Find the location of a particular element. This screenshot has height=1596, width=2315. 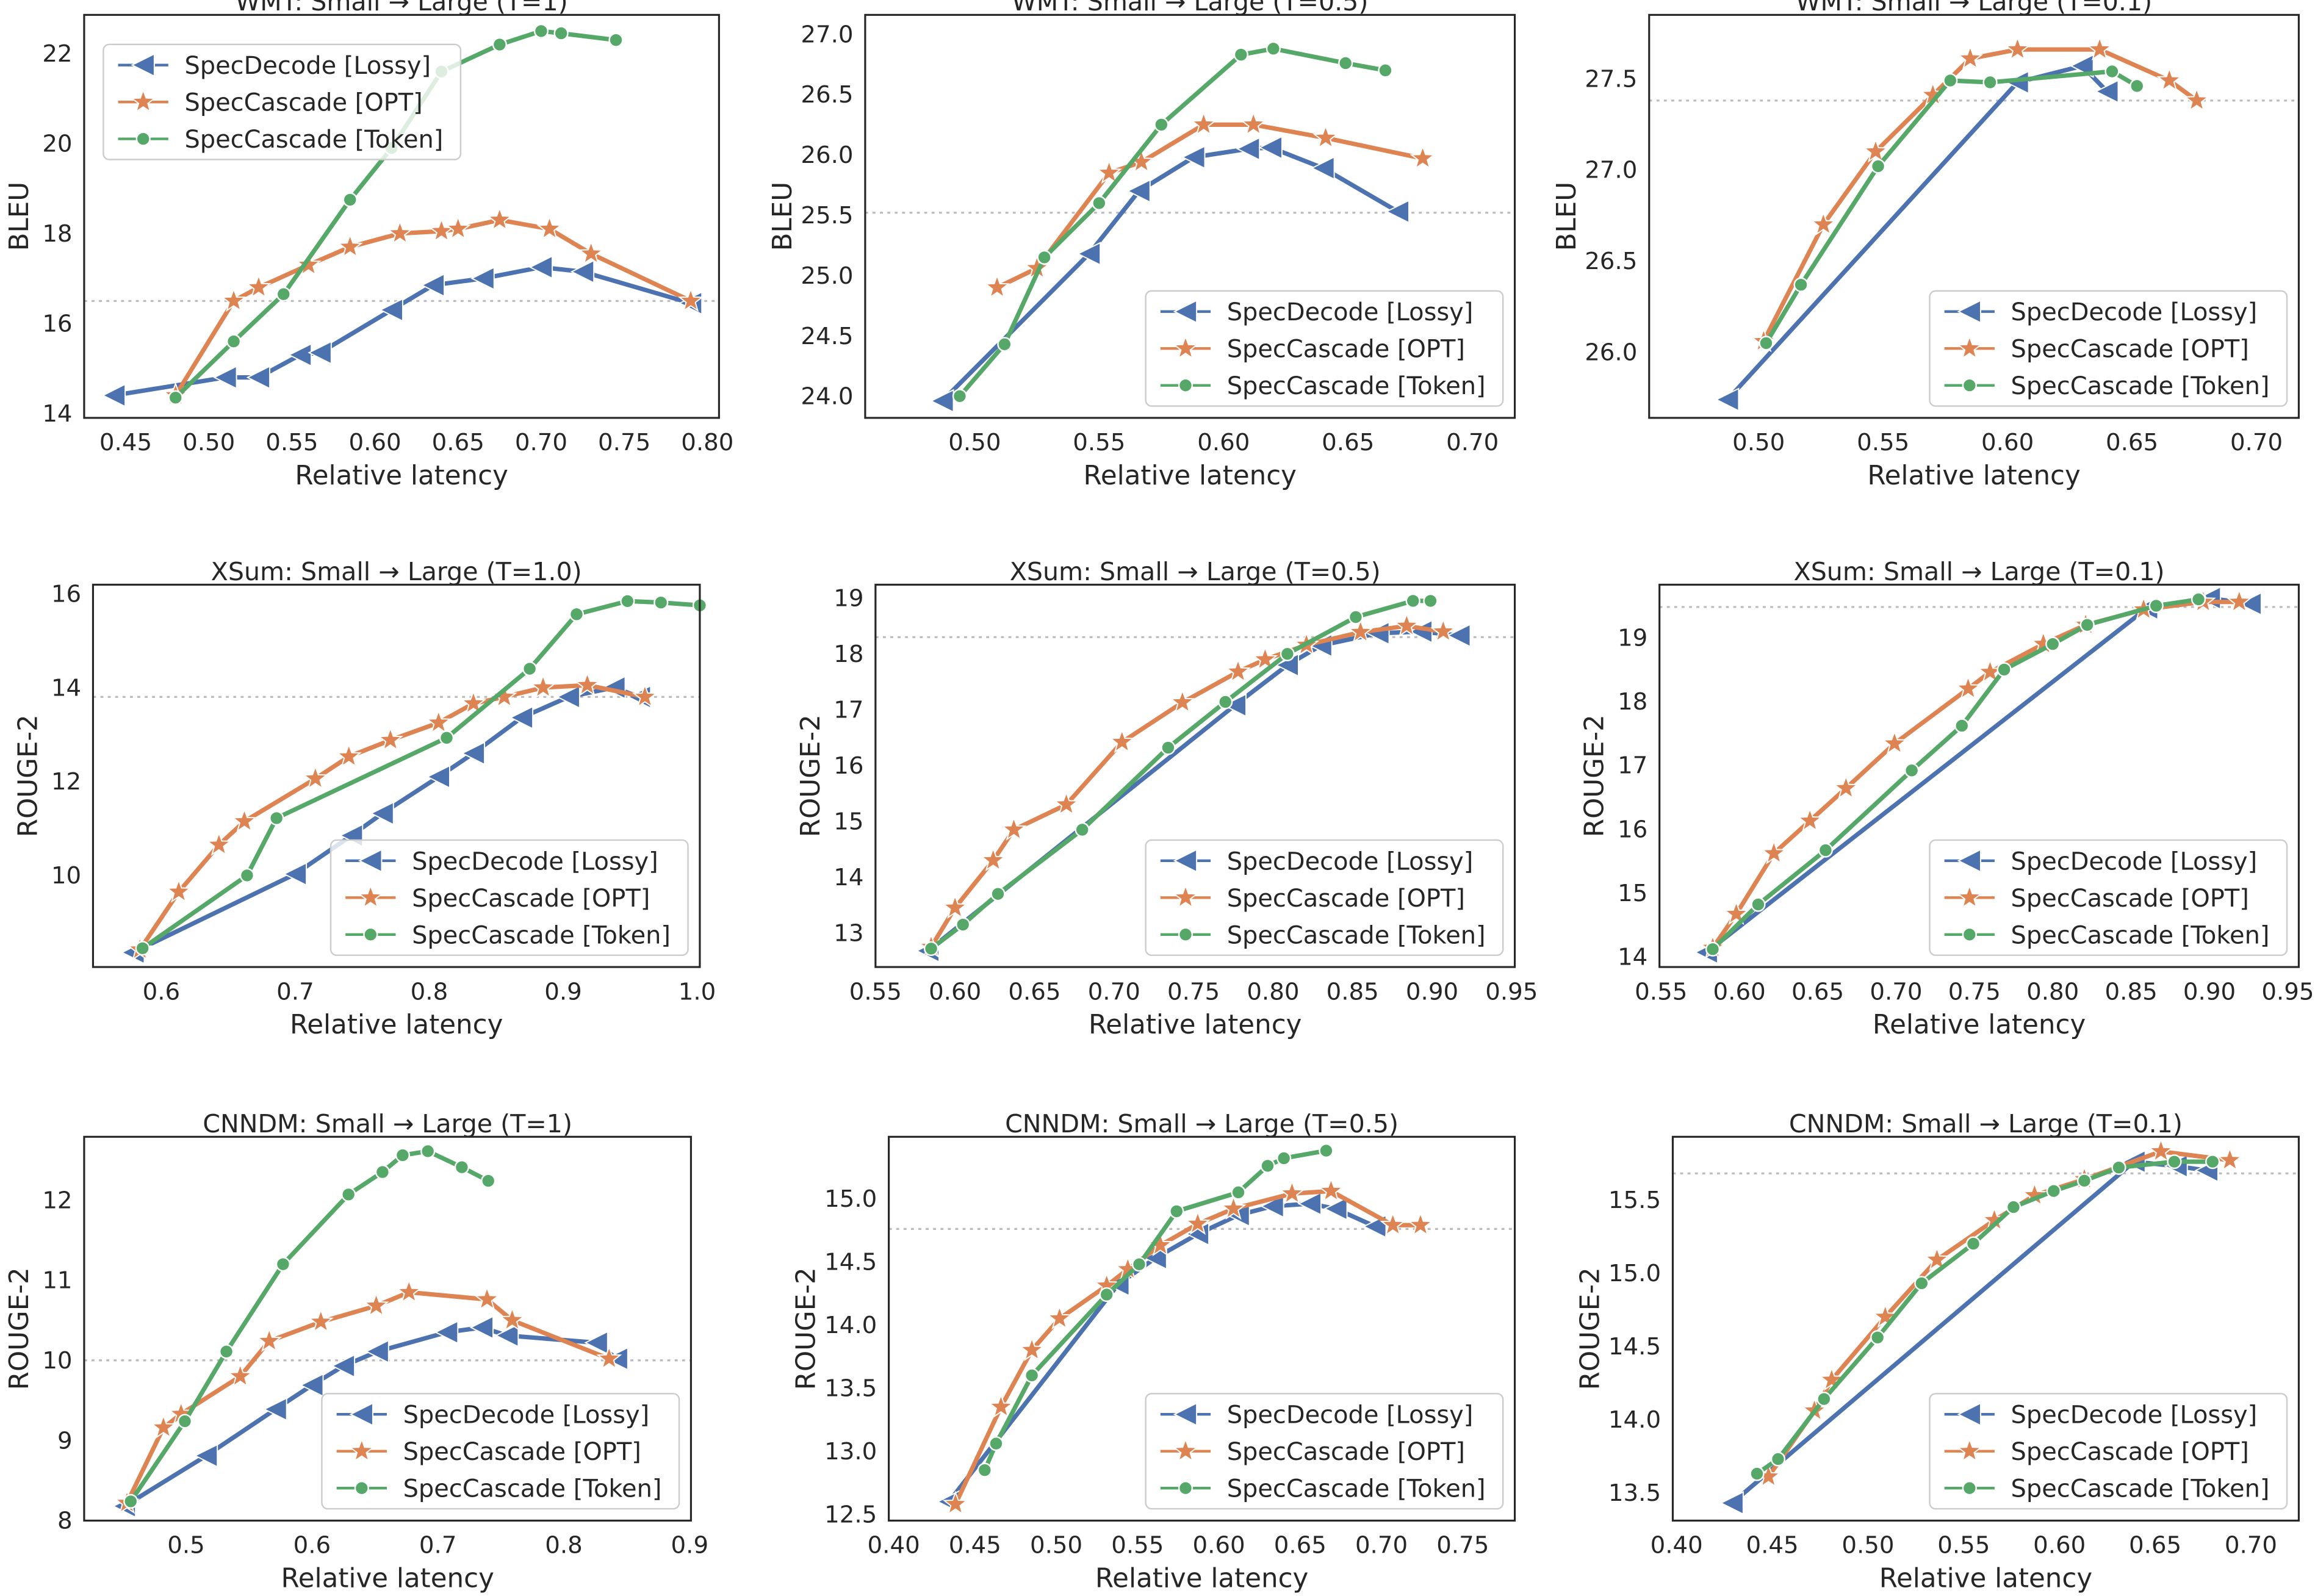

y-tick-label: 18 is located at coordinates (57, 234).